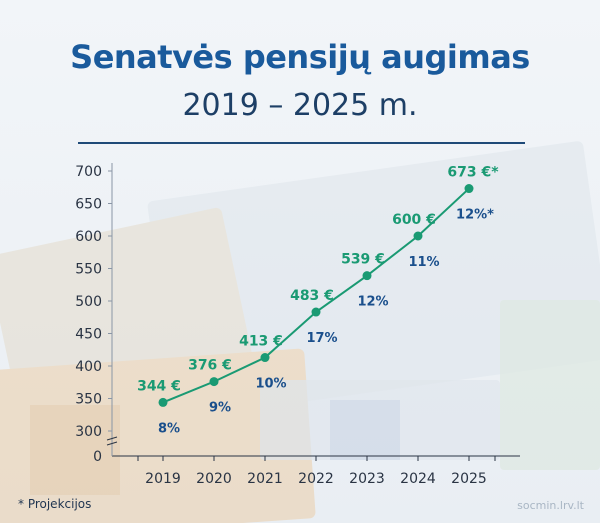  Describe the element at coordinates (261, 342) in the screenshot. I see `value-label-2021: 413 €` at that location.